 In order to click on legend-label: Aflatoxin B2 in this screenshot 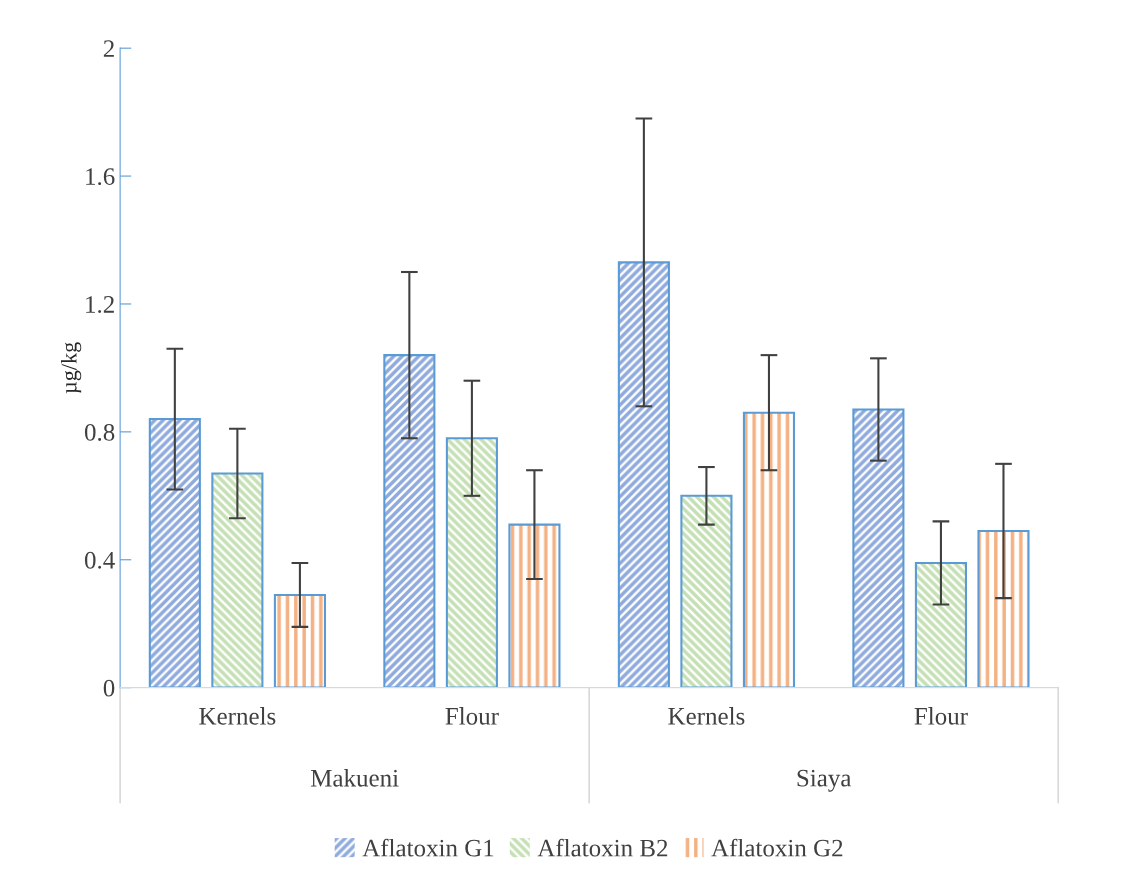, I will do `click(602, 847)`.